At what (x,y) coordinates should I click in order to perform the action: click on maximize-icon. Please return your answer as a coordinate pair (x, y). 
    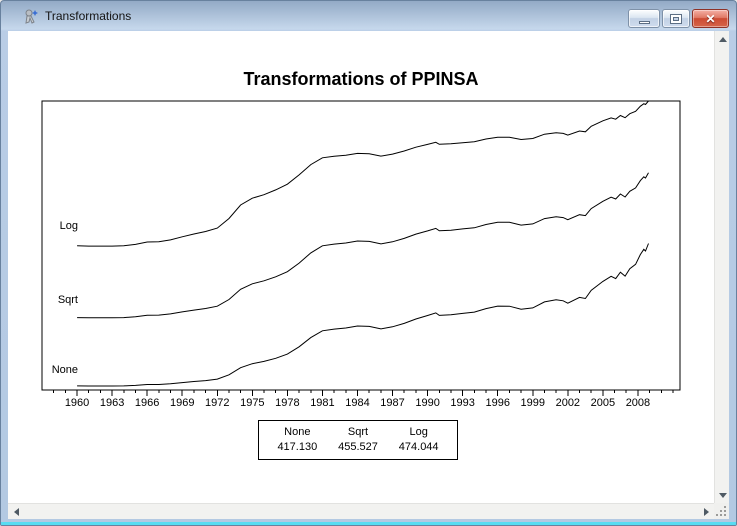
    Looking at the image, I should click on (676, 18).